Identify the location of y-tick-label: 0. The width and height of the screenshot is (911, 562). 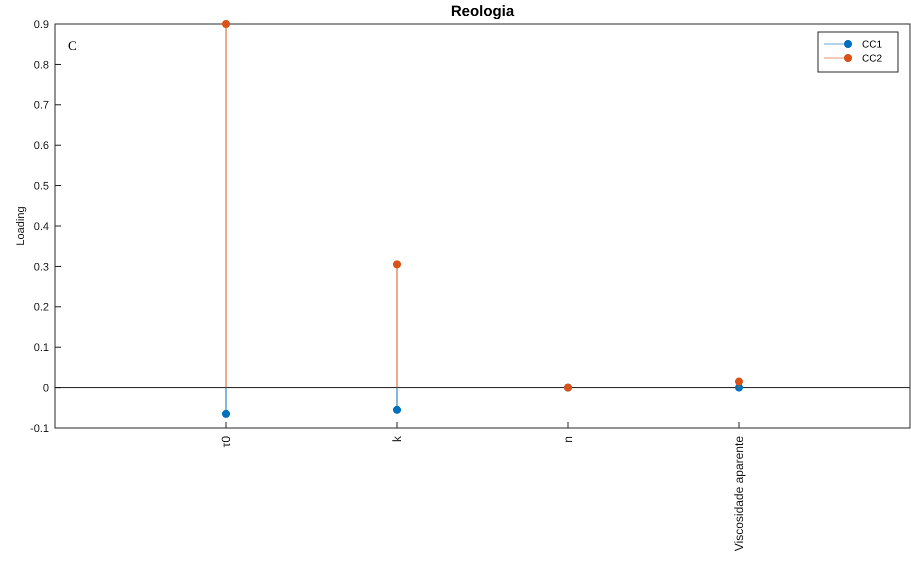
(45, 388).